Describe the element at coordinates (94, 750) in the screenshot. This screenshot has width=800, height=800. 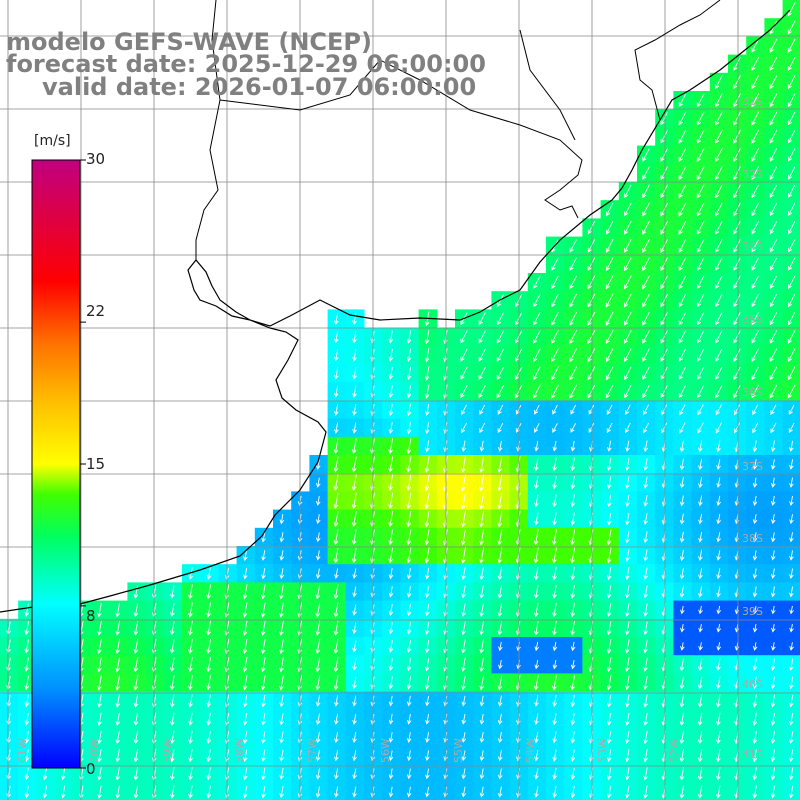
I see `lon-label: 60W` at that location.